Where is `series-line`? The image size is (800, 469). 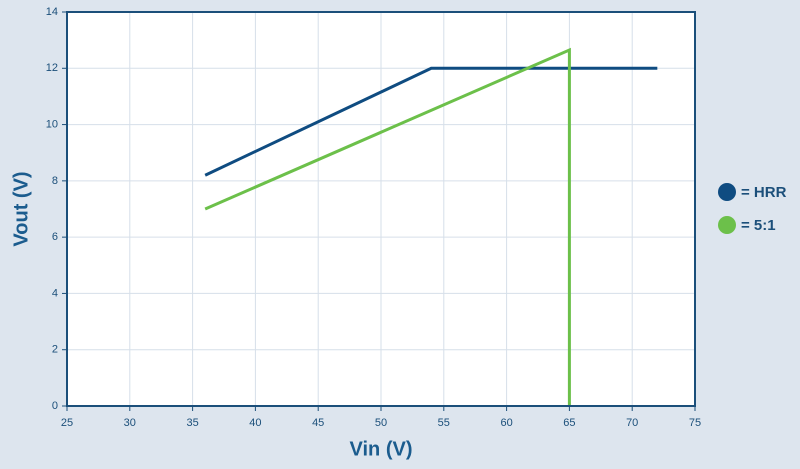 series-line is located at coordinates (431, 121).